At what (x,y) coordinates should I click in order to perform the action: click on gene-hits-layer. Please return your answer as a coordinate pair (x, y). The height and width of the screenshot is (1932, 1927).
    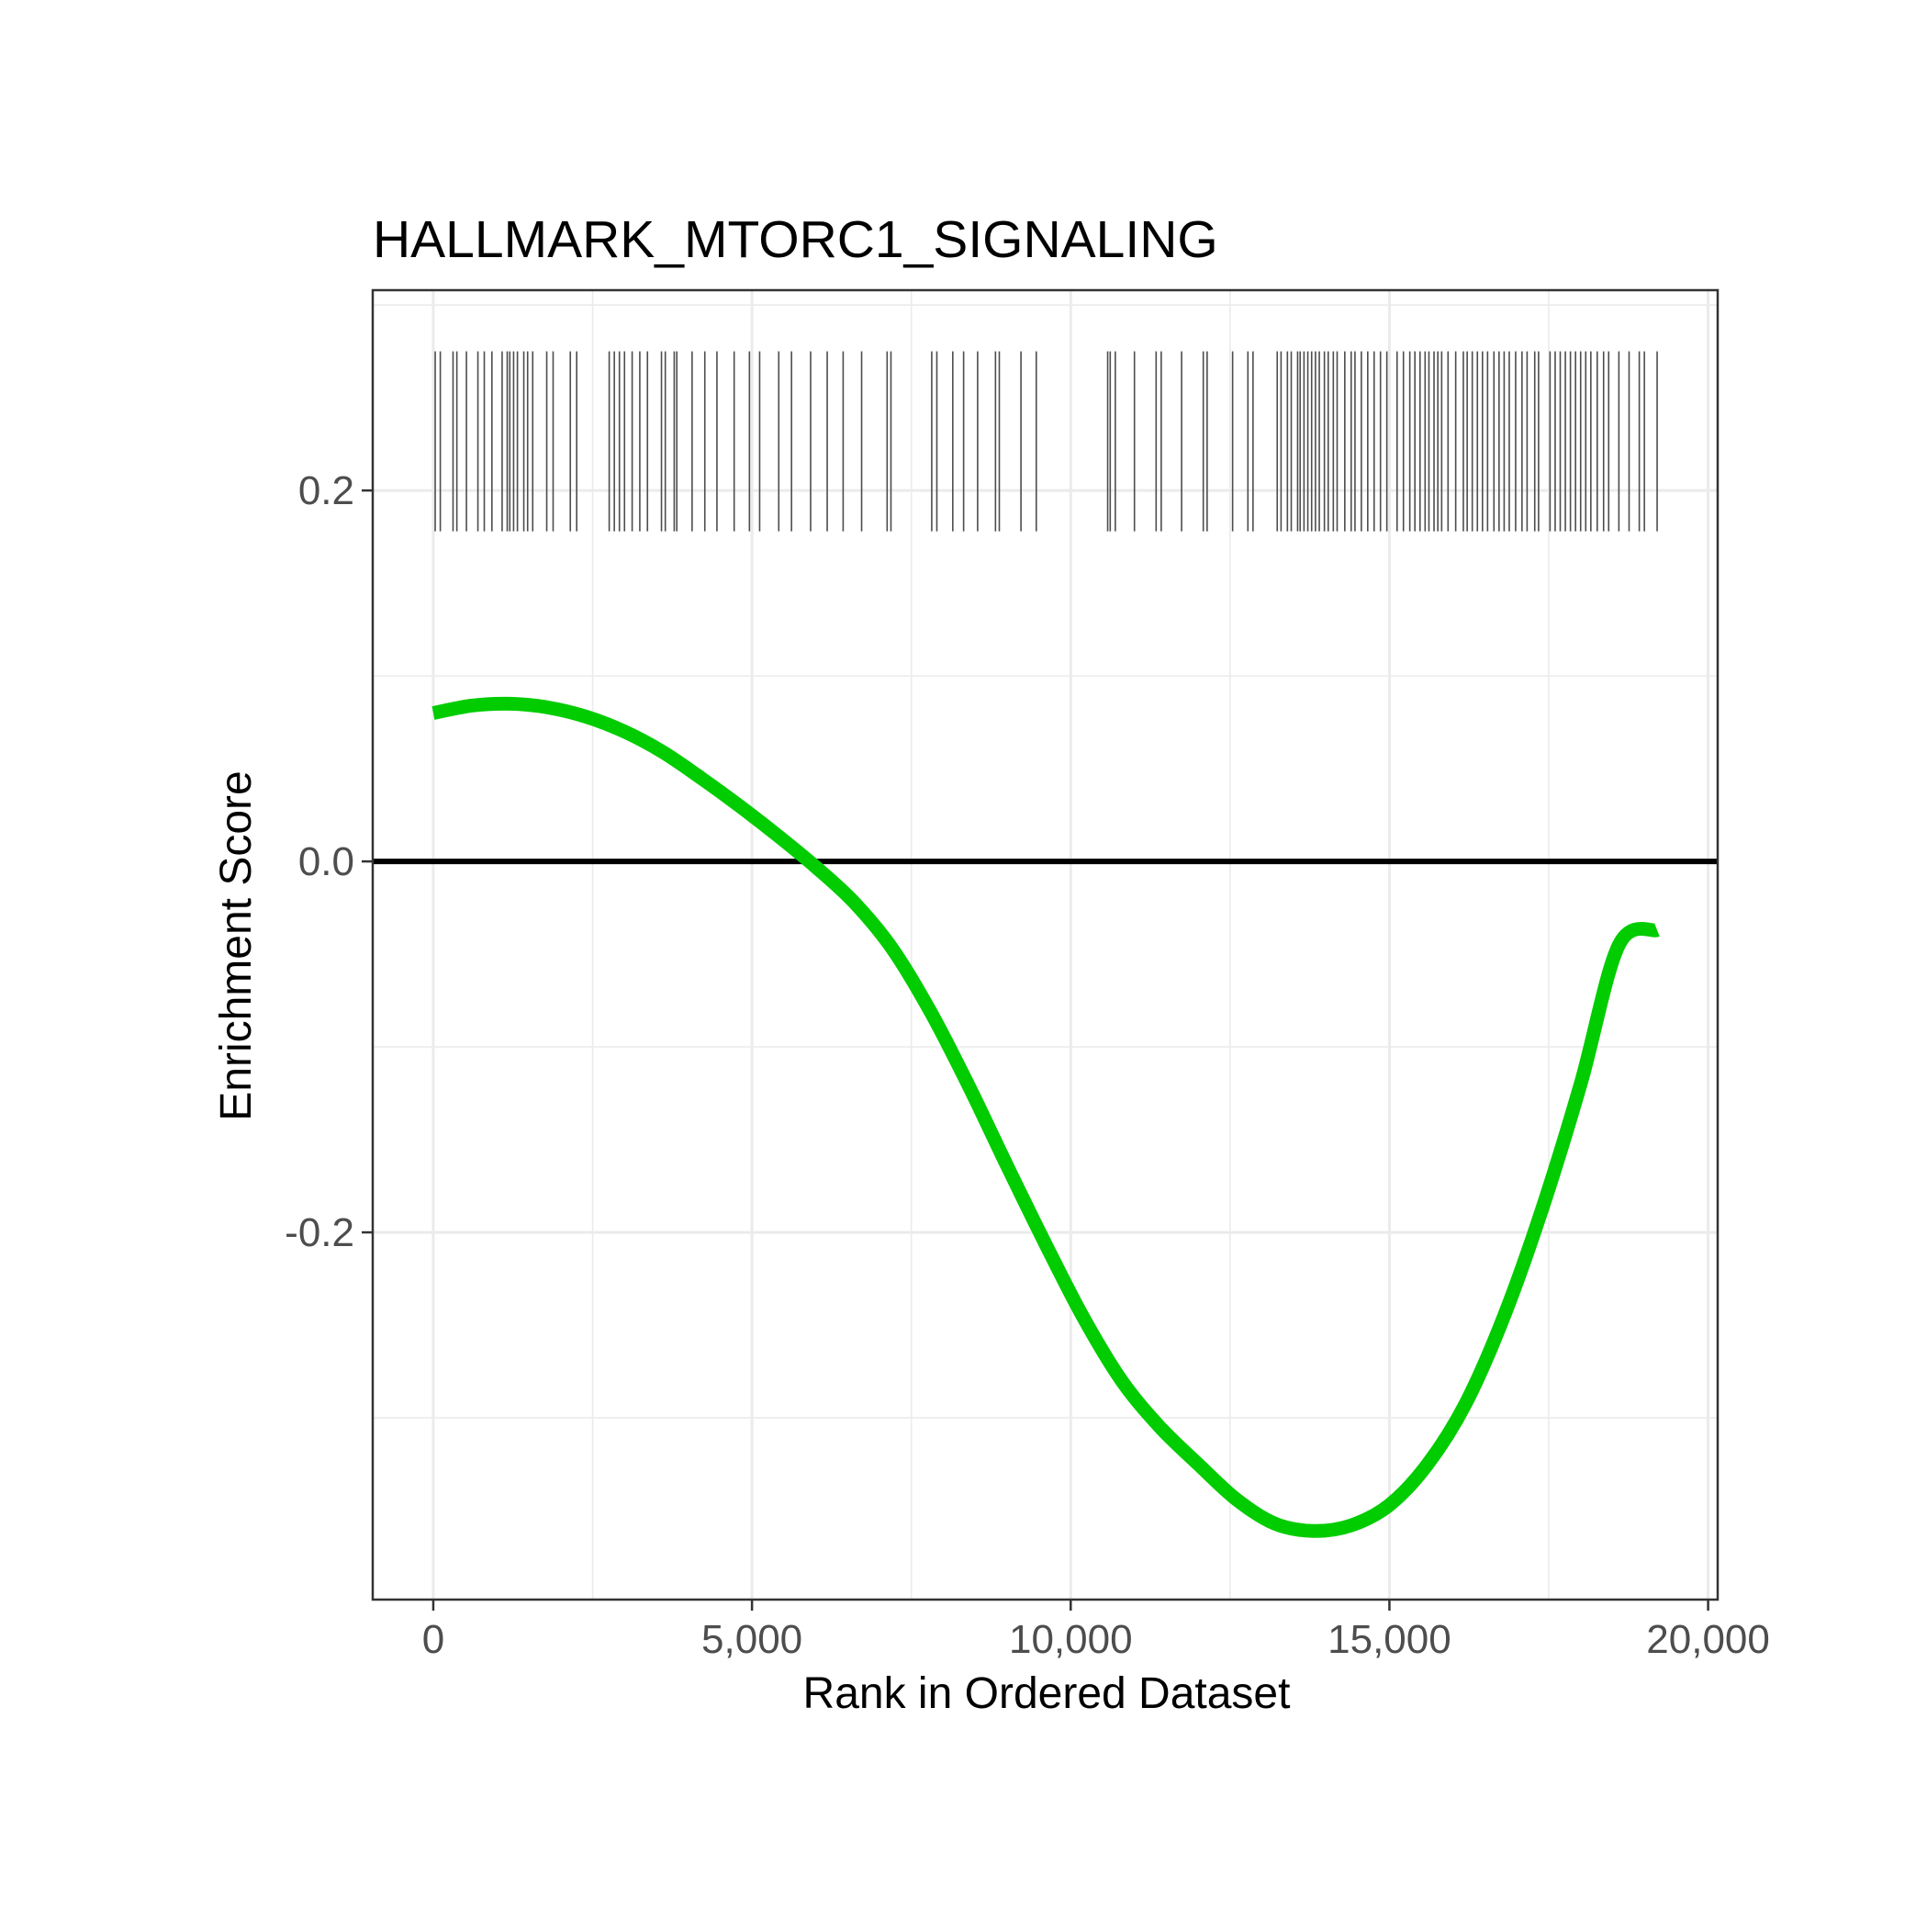
    Looking at the image, I should click on (1046, 441).